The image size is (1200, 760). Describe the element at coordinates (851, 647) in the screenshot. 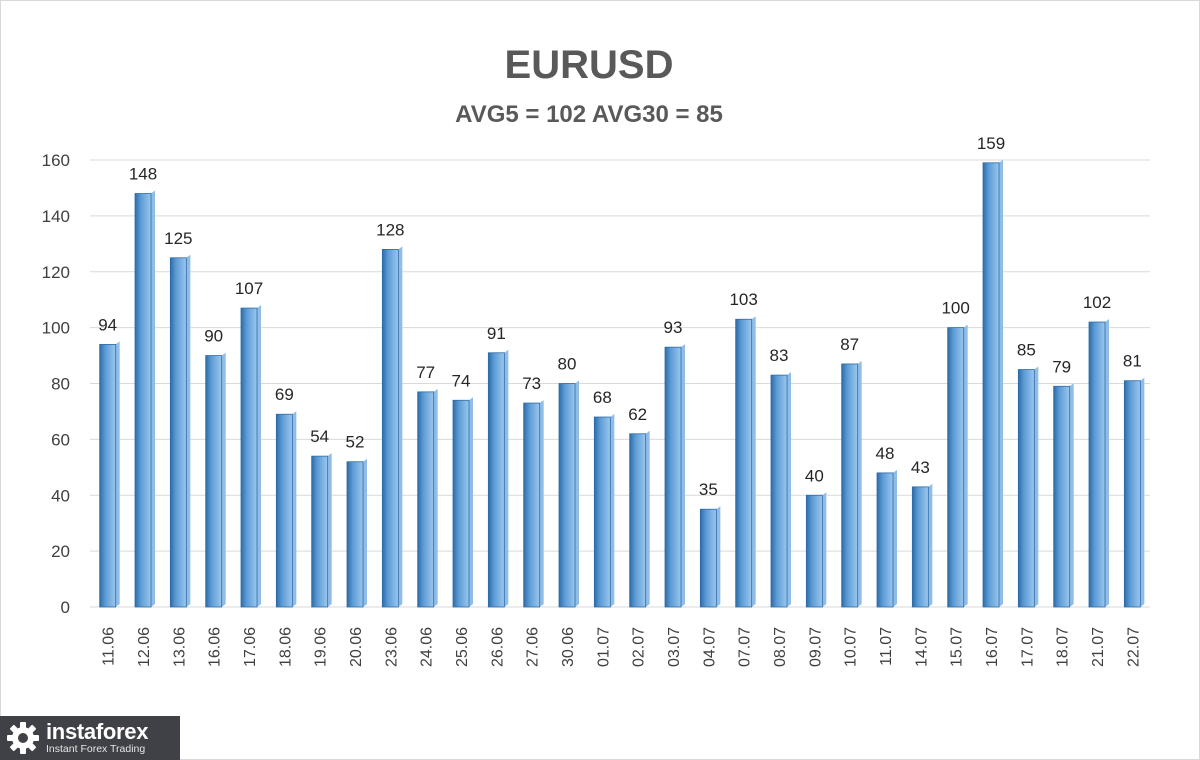

I see `x-tick-label: 10.07` at that location.